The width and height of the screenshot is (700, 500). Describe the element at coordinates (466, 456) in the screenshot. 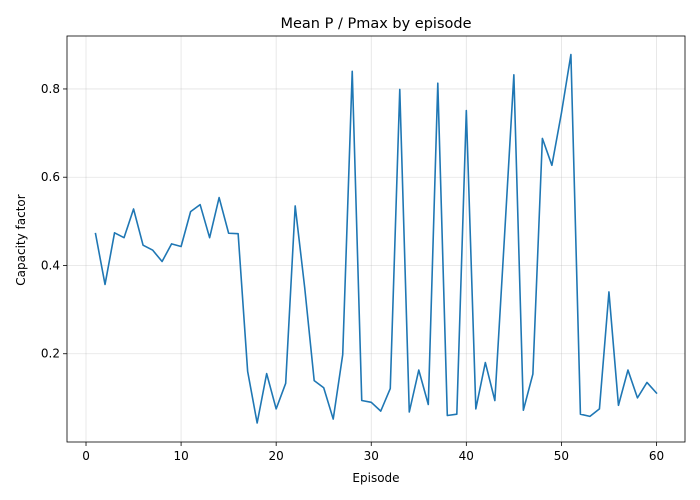

I see `x-tick-label: 40` at that location.